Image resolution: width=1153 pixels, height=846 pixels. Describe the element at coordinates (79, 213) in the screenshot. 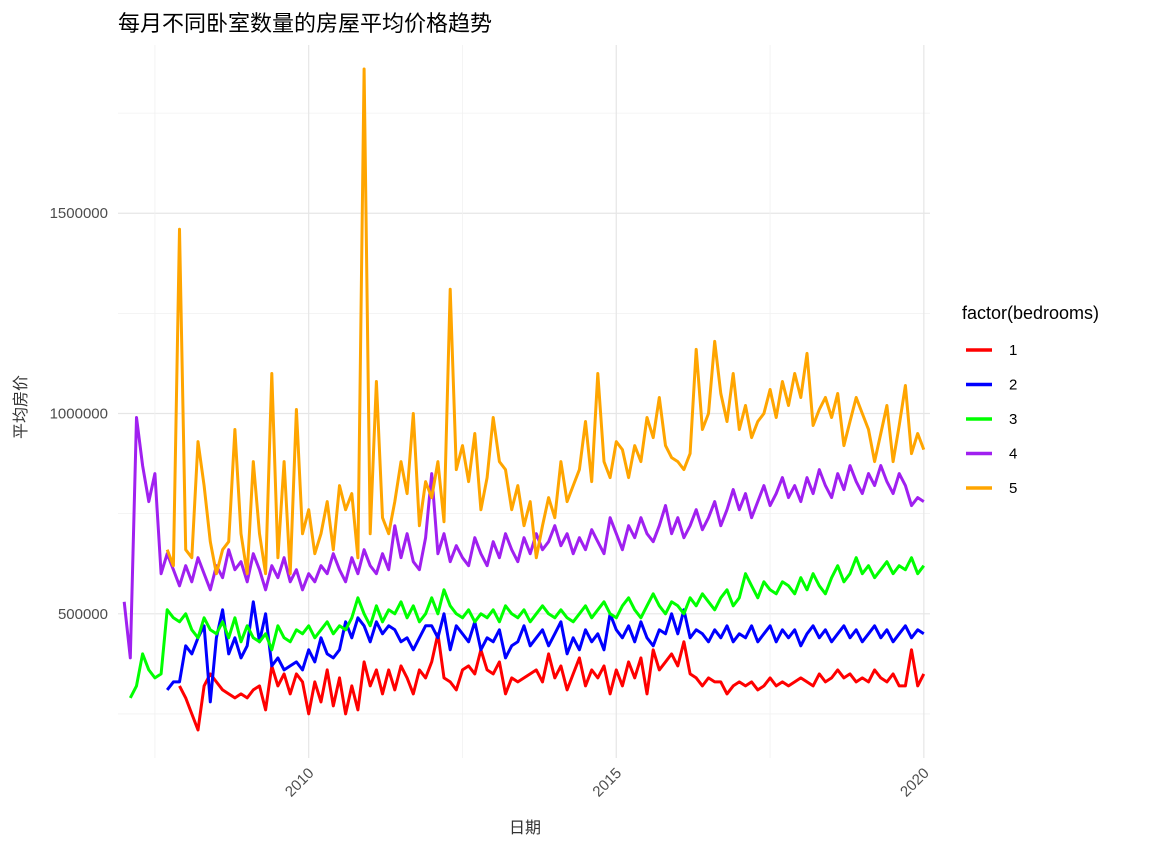

I see `y-tick-label: 1500000` at that location.